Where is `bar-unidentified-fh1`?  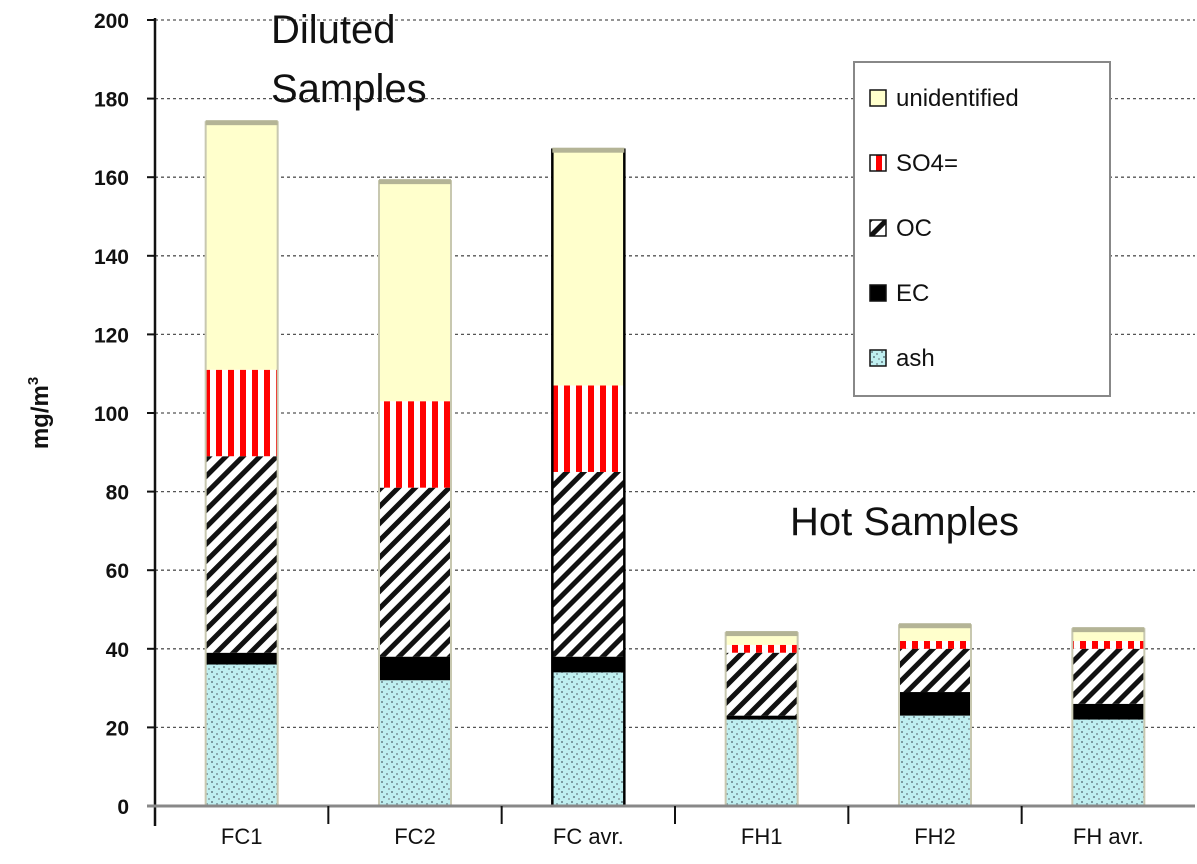 bar-unidentified-fh1 is located at coordinates (761, 639).